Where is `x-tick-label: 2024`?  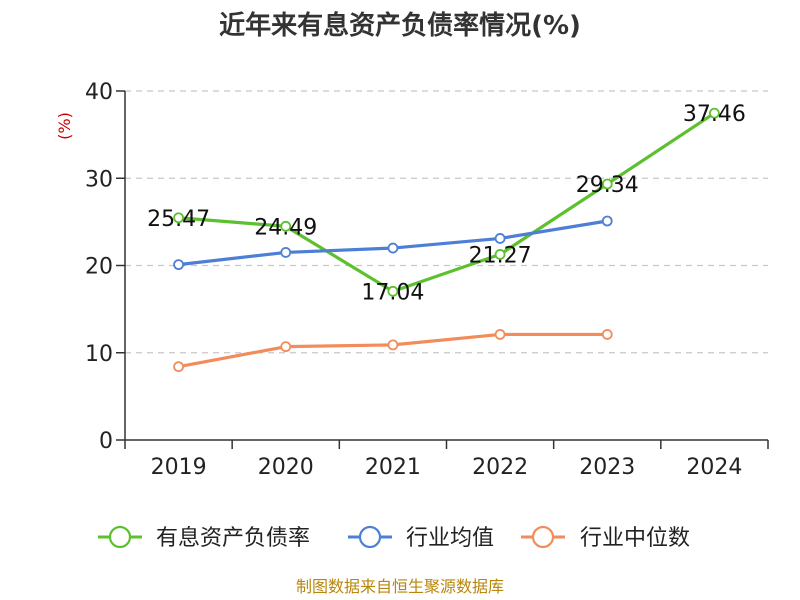 x-tick-label: 2024 is located at coordinates (714, 467).